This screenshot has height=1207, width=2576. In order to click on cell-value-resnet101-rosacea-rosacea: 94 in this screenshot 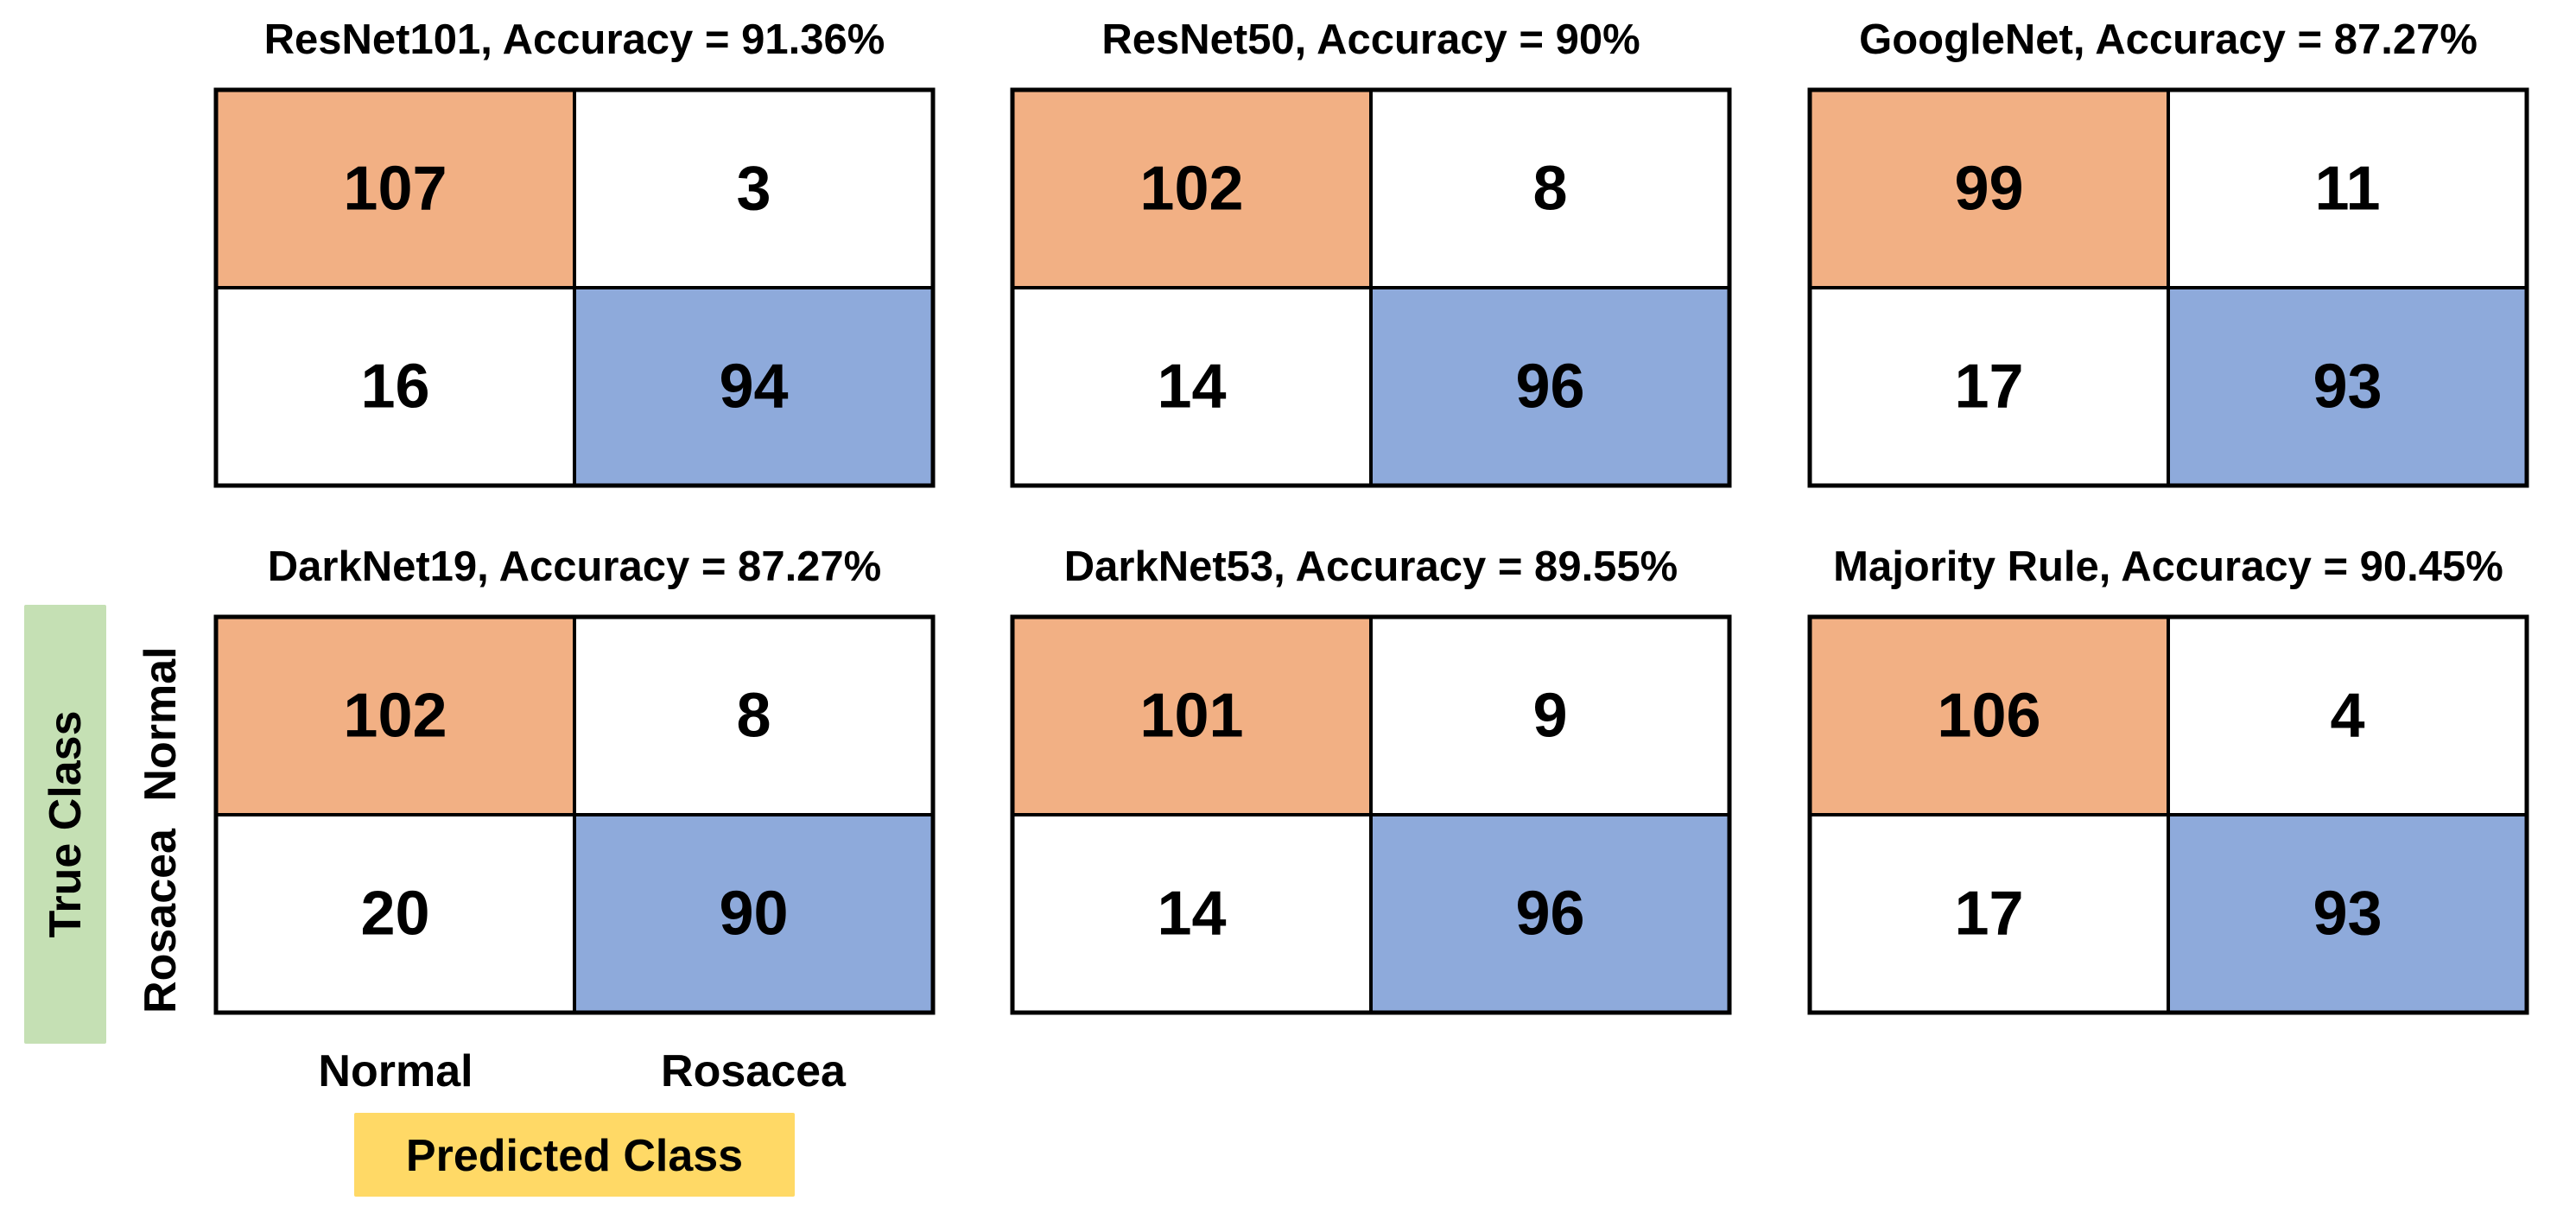, I will do `click(753, 387)`.